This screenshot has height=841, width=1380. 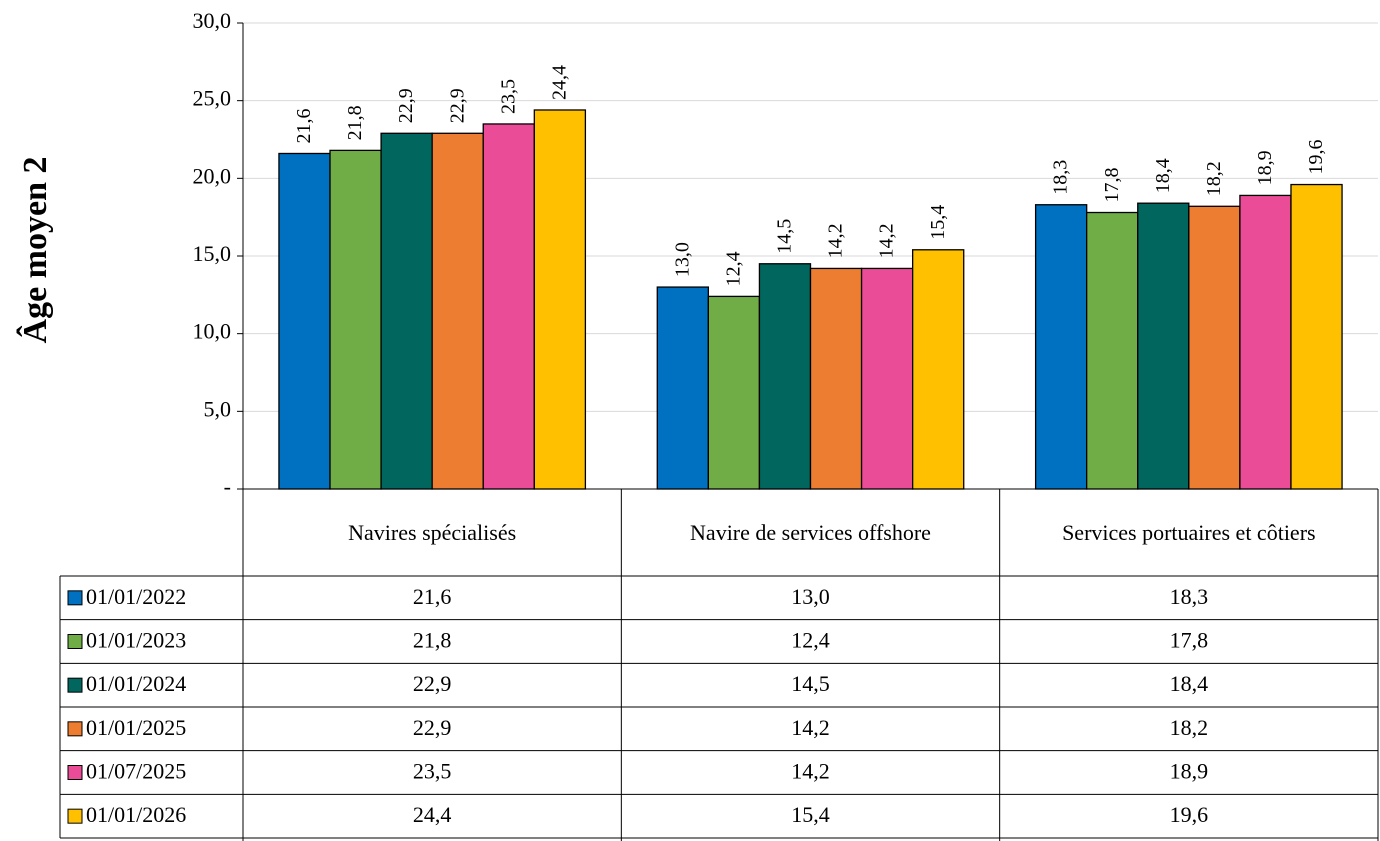 I want to click on data-label: 14,5, so click(x=785, y=236).